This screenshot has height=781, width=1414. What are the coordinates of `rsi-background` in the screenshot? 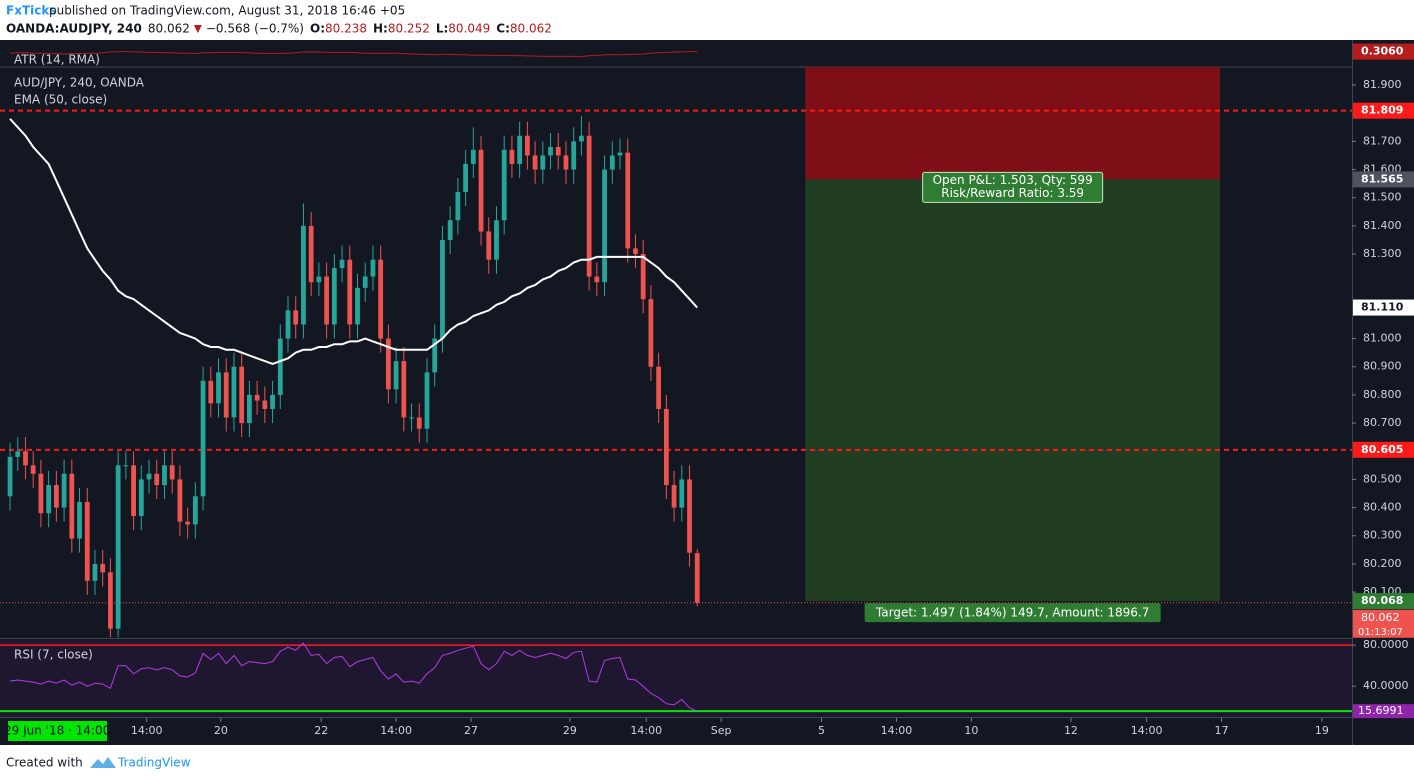 It's located at (676, 678).